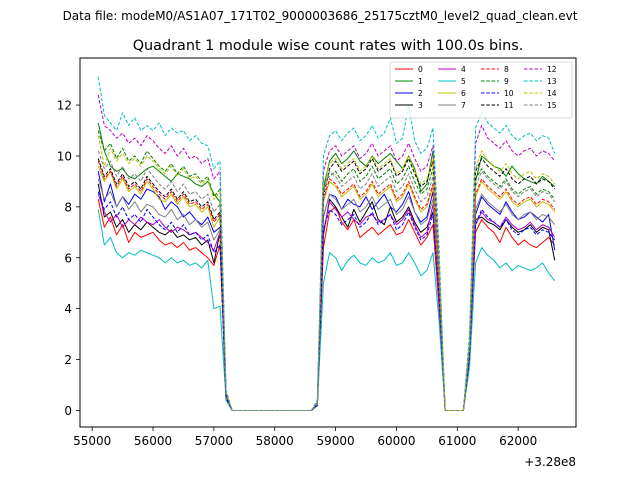 The width and height of the screenshot is (640, 480). What do you see at coordinates (506, 69) in the screenshot?
I see `legend-label-8: 8` at bounding box center [506, 69].